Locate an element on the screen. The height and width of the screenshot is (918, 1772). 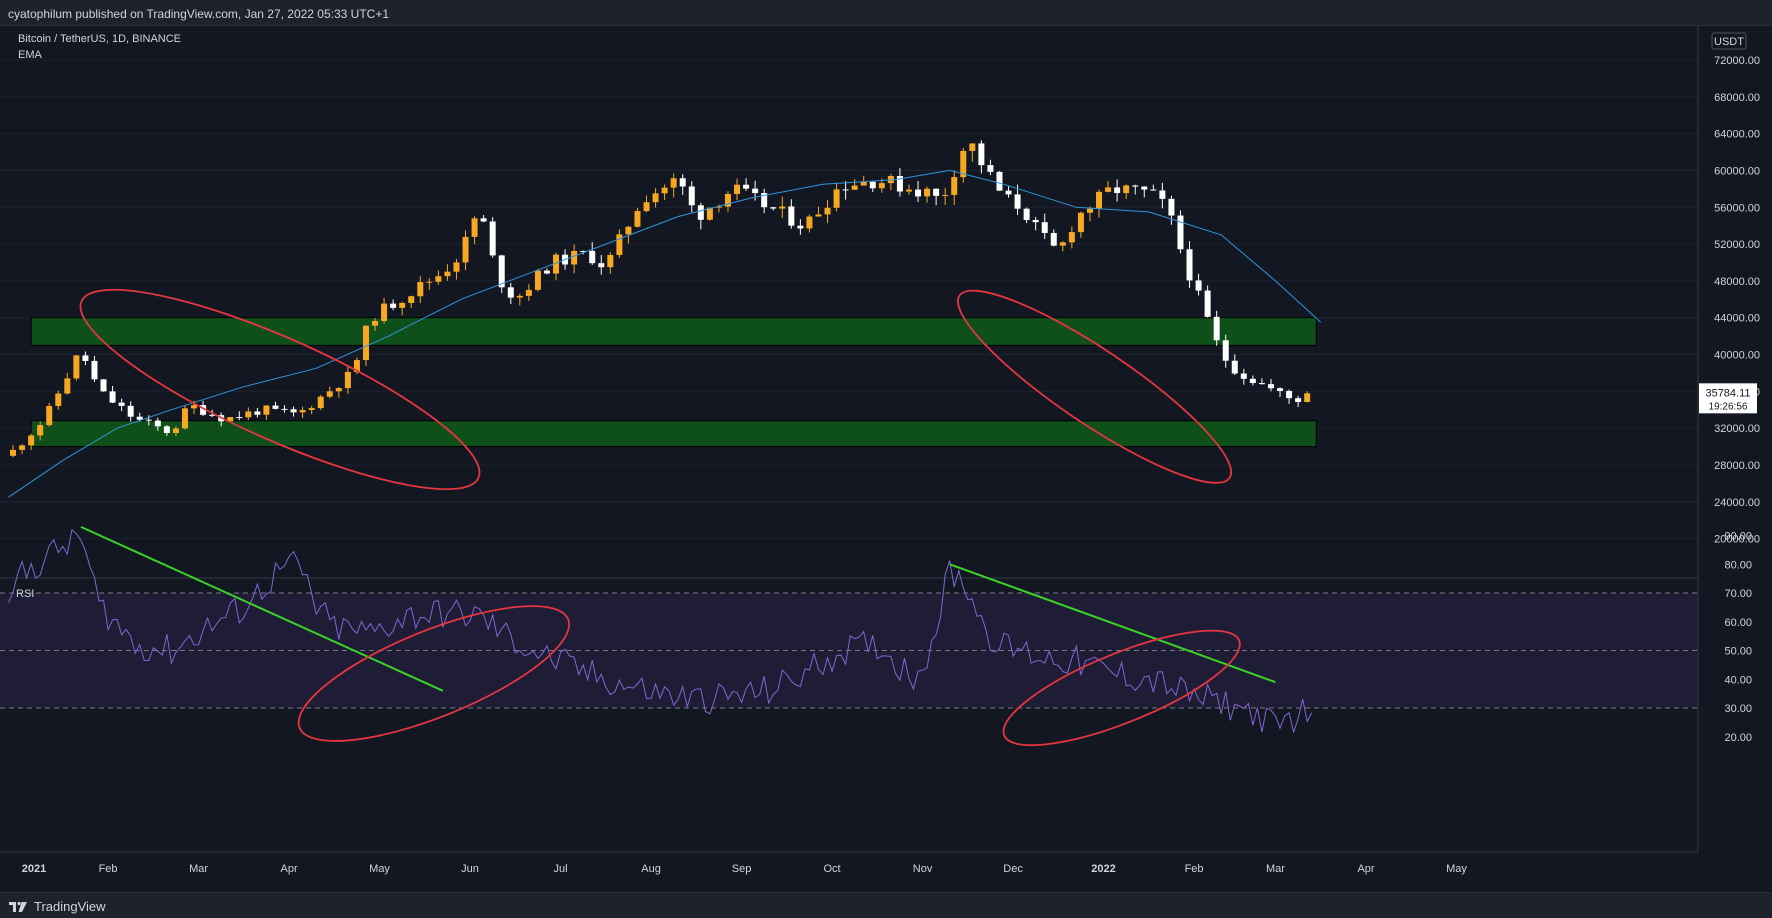
rsi-tick-0: 20.00 is located at coordinates (1738, 738).